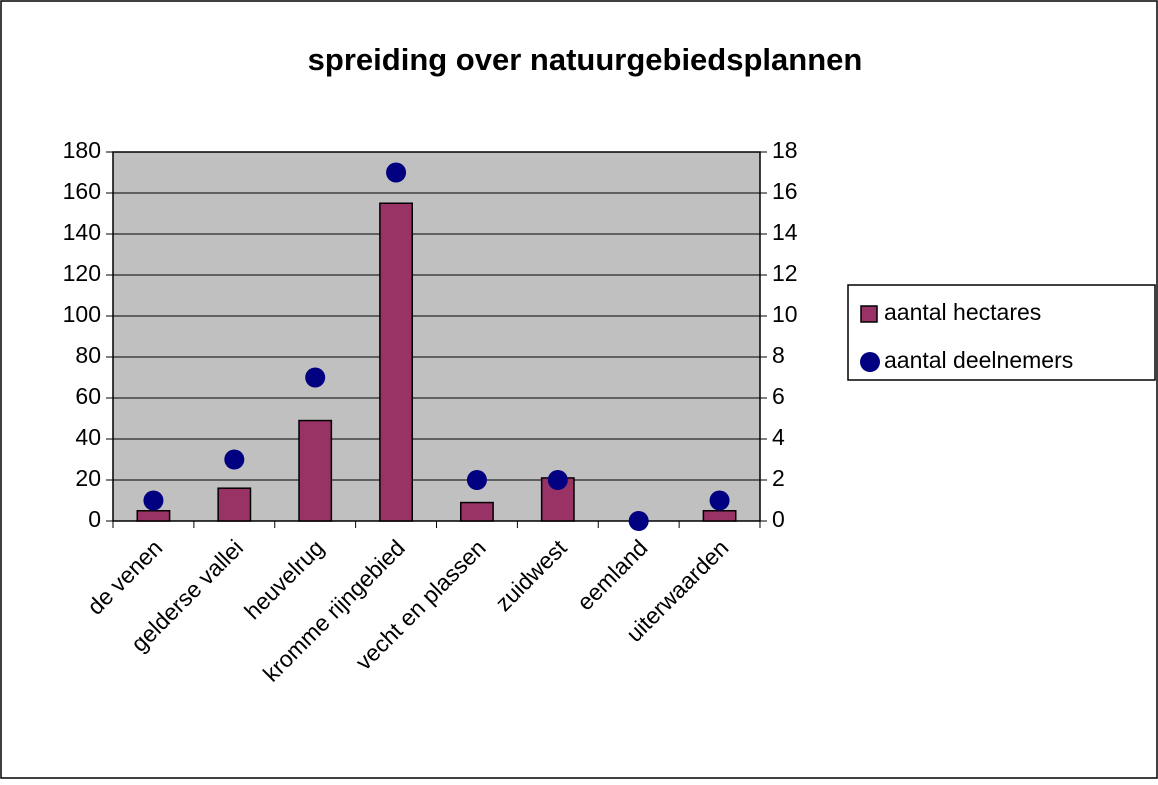 The height and width of the screenshot is (785, 1158). What do you see at coordinates (88, 396) in the screenshot?
I see `y-tick-label: 60` at bounding box center [88, 396].